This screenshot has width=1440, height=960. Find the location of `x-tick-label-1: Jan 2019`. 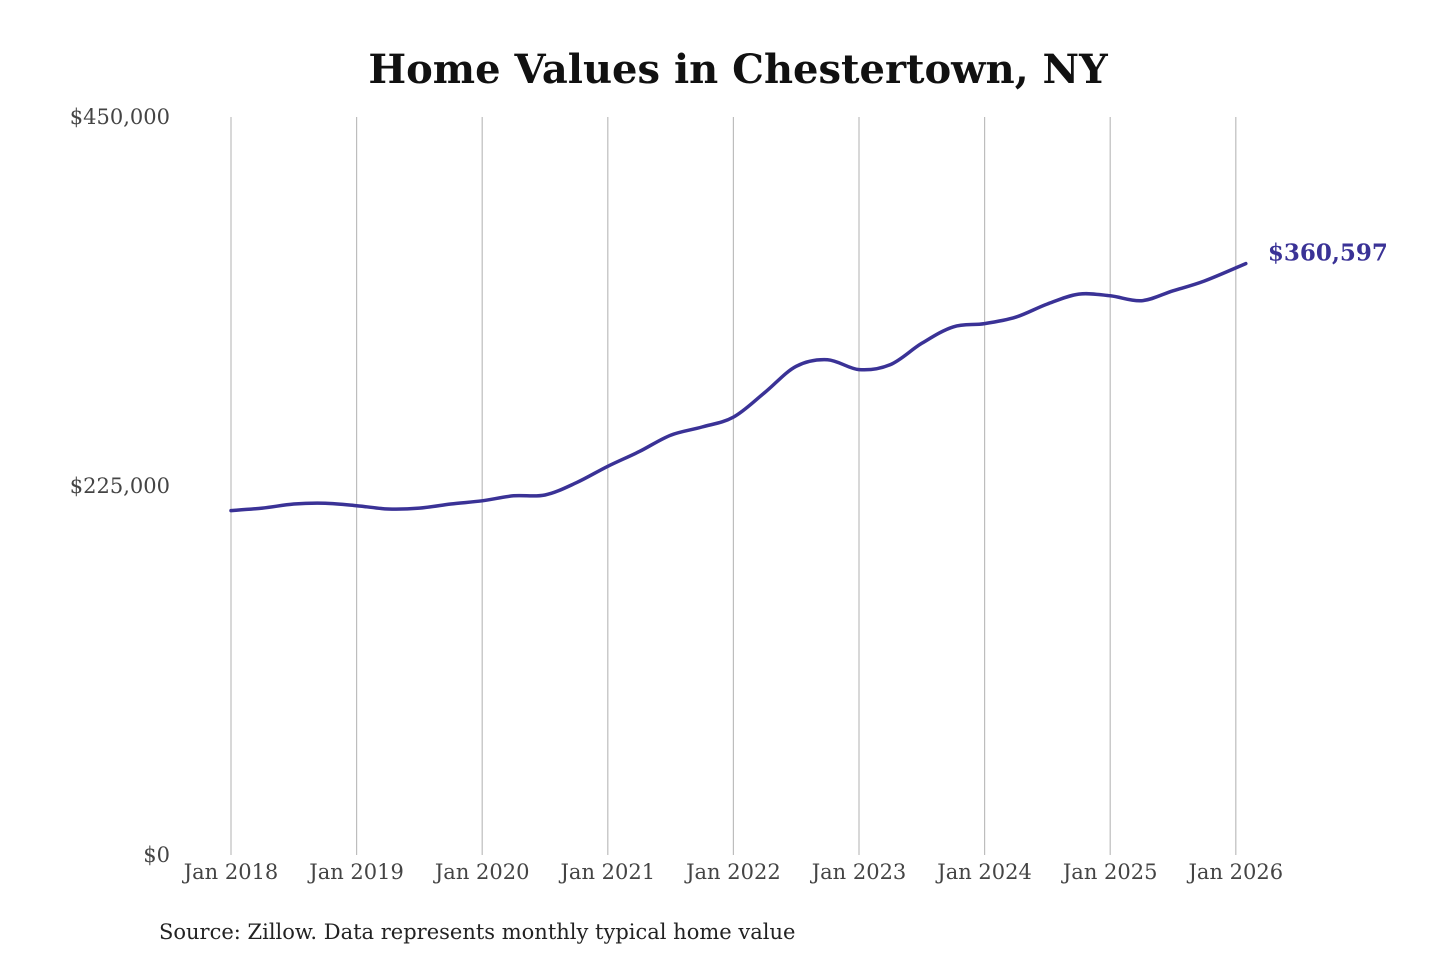

x-tick-label-1: Jan 2019 is located at coordinates (355, 872).